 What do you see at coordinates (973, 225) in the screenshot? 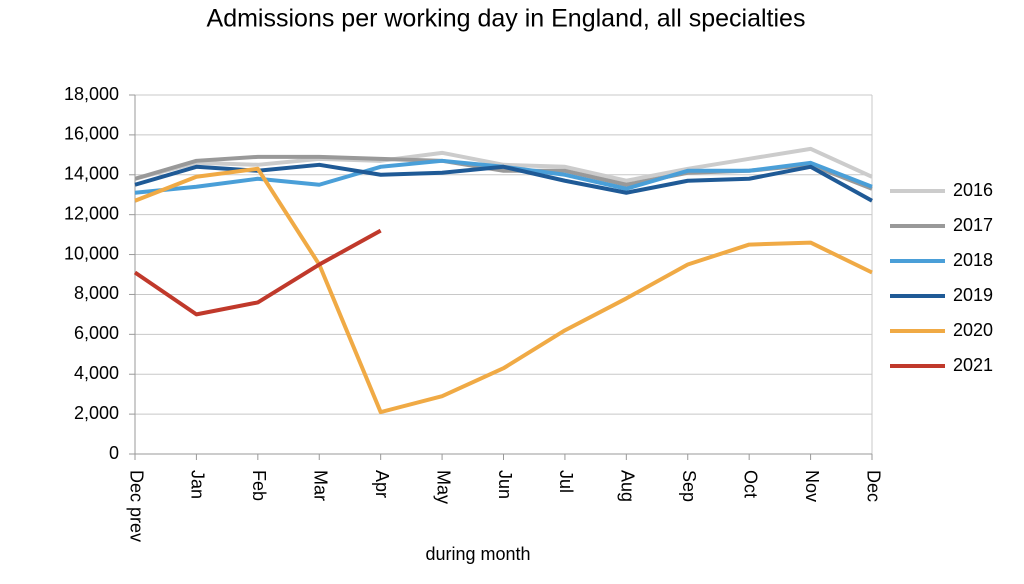
I see `legend-label: 2017` at bounding box center [973, 225].